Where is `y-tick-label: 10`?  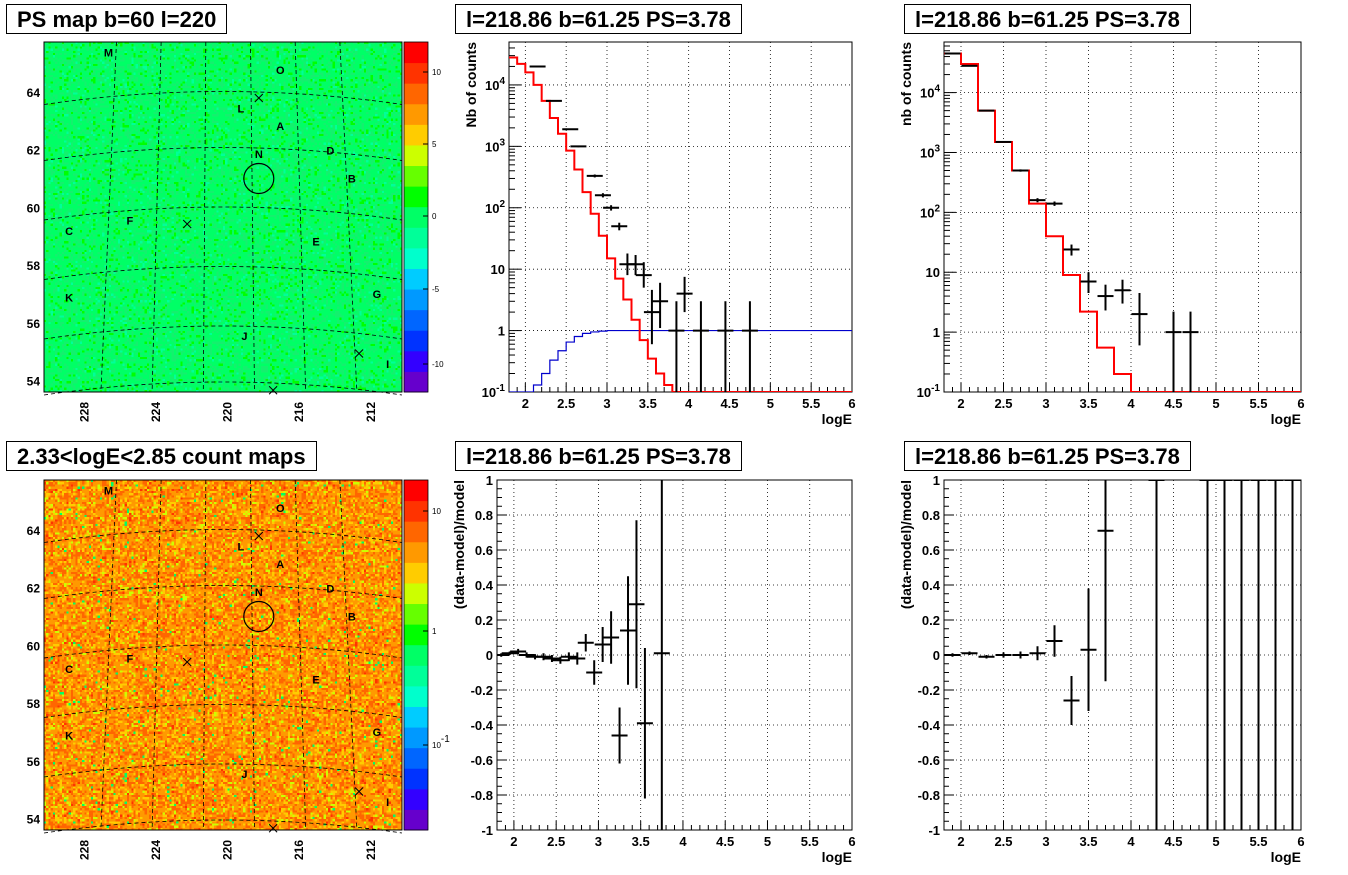 y-tick-label: 10 is located at coordinates (498, 269).